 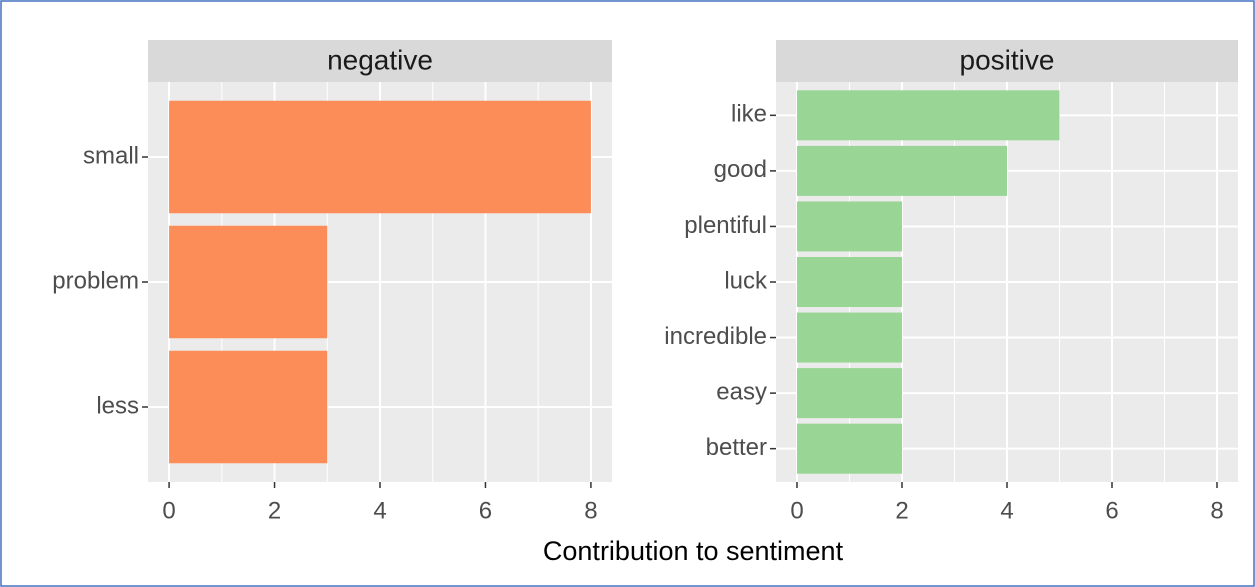 I want to click on y-tick-label: less, so click(x=117, y=405).